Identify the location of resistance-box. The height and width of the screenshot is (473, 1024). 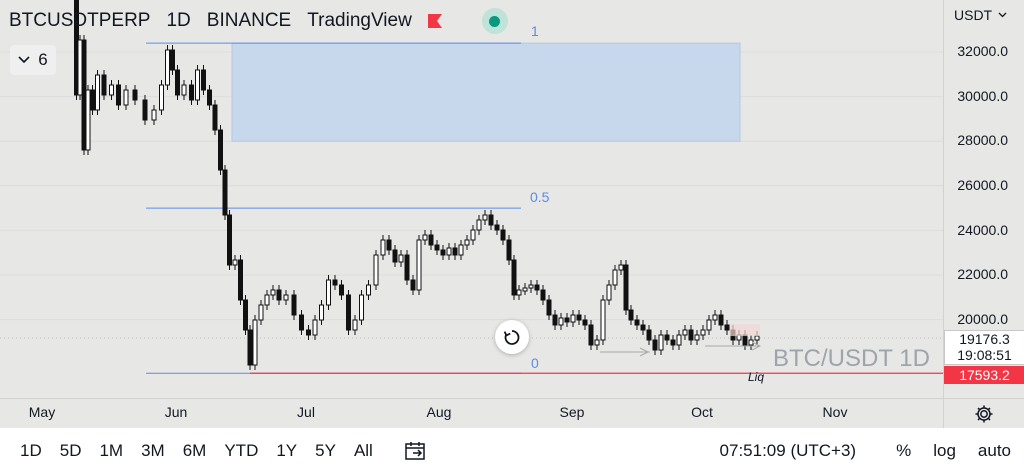
(745, 330).